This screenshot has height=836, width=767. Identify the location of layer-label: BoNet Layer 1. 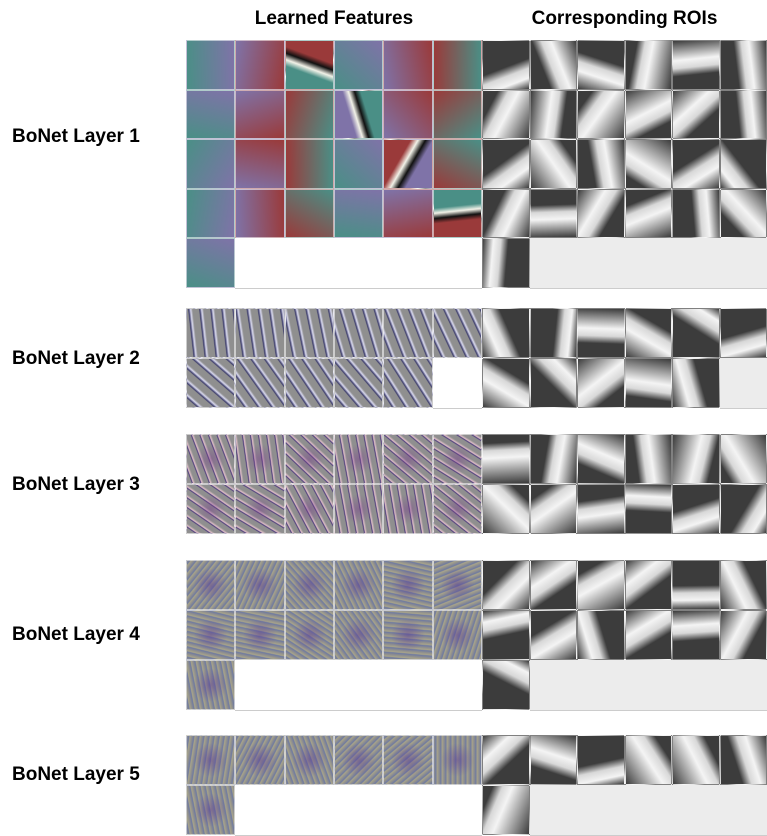
(76, 137).